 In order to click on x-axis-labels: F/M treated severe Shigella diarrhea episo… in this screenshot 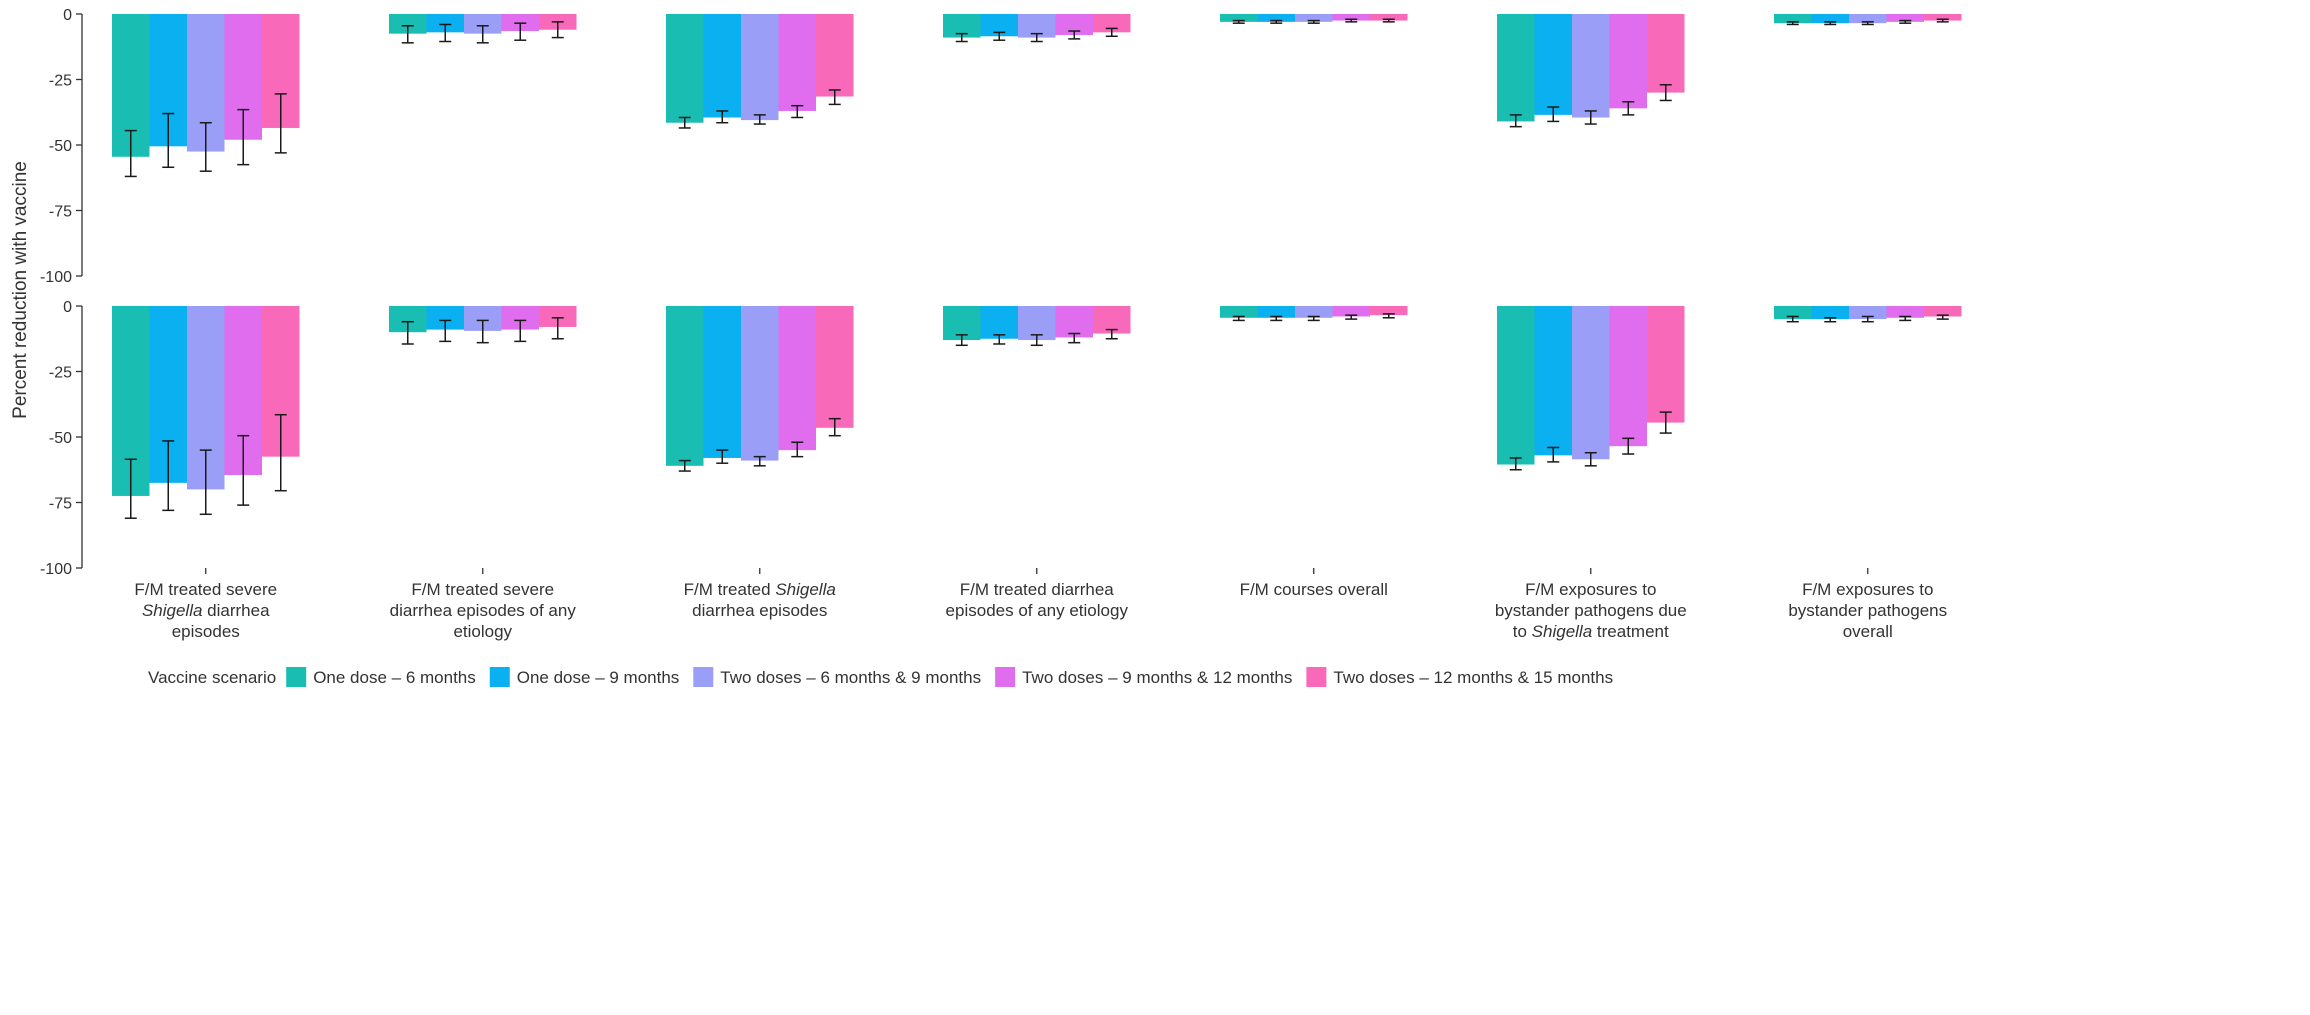, I will do `click(1040, 604)`.